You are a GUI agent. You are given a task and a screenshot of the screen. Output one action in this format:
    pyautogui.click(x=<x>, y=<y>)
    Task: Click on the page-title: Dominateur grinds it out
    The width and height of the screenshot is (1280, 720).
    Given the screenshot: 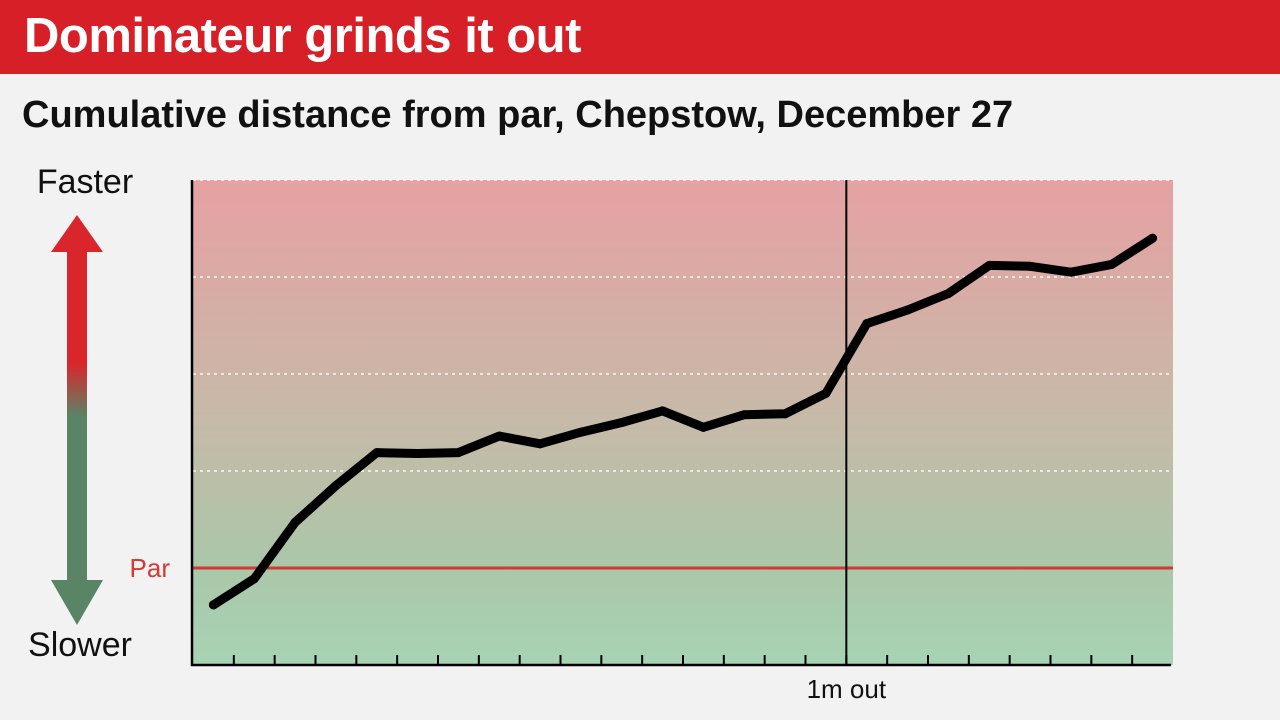 What is the action you would take?
    pyautogui.click(x=302, y=36)
    